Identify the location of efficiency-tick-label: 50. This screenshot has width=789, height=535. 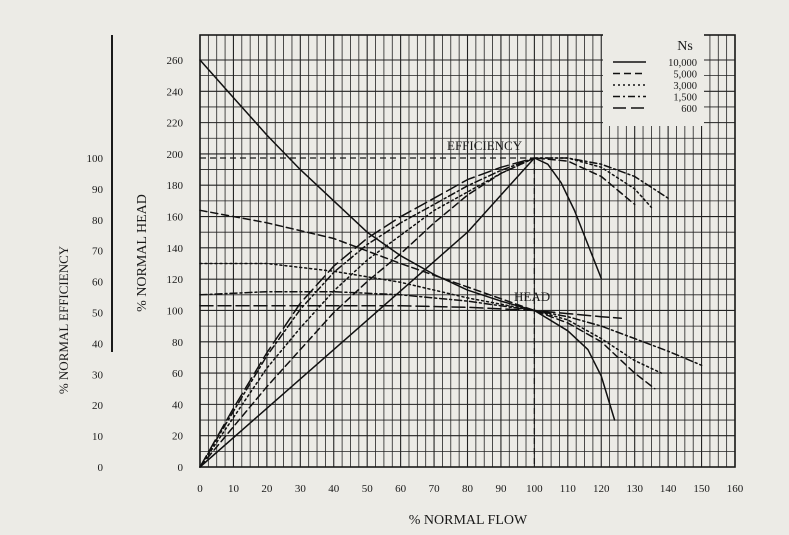
(98, 314).